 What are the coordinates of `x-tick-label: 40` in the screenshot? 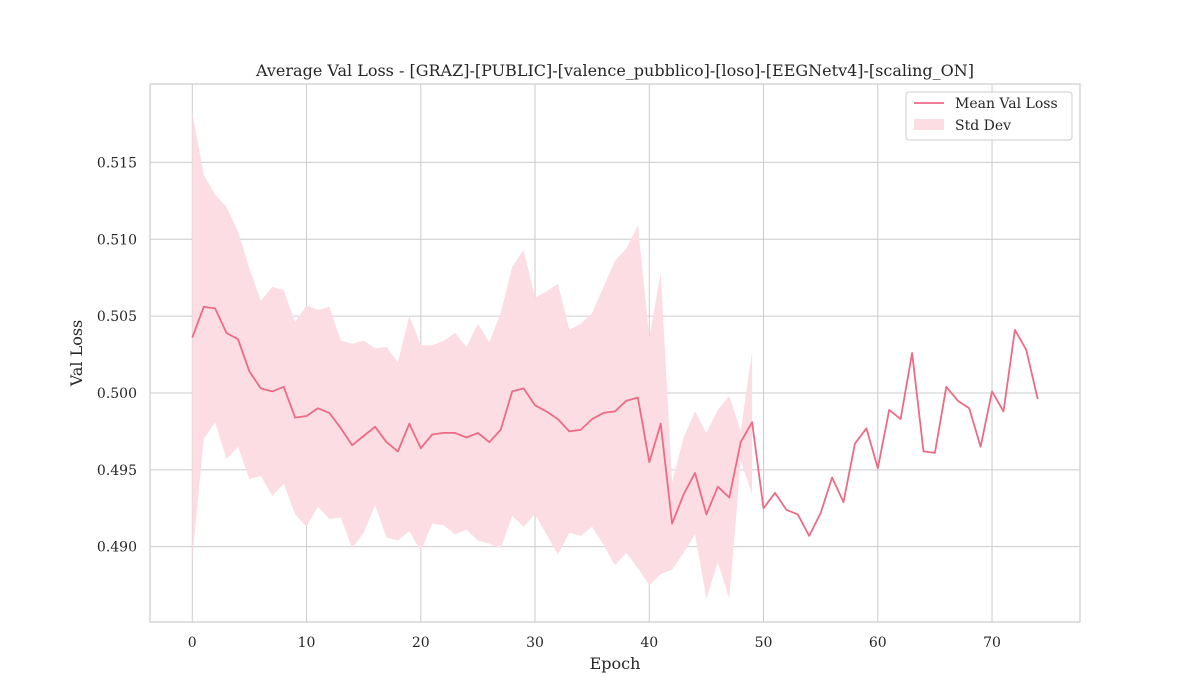 It's located at (649, 643).